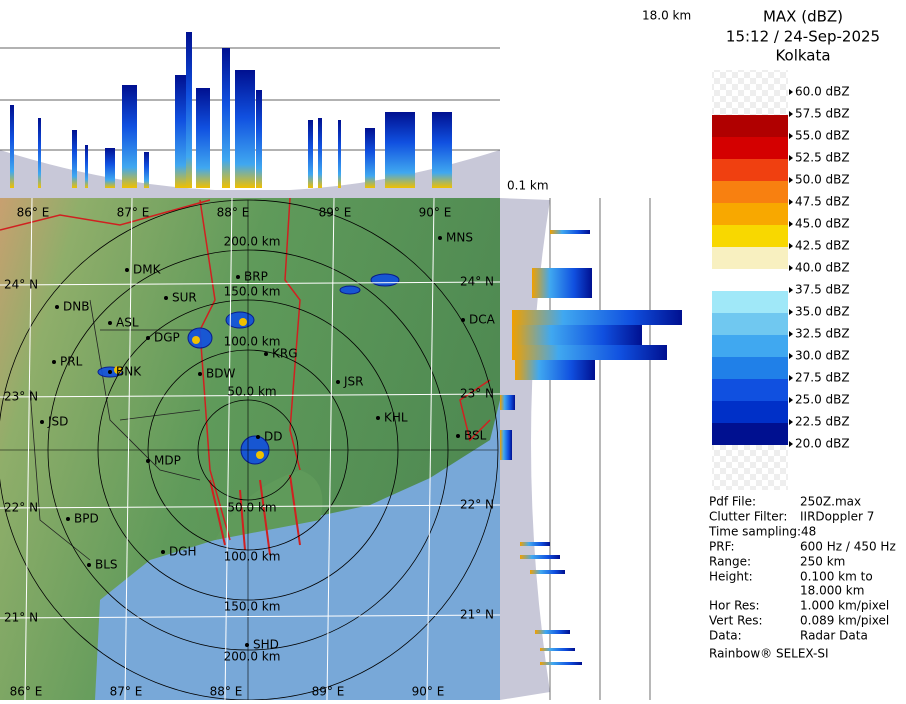 The image size is (906, 704). What do you see at coordinates (353, 382) in the screenshot?
I see `city-label: JSR` at bounding box center [353, 382].